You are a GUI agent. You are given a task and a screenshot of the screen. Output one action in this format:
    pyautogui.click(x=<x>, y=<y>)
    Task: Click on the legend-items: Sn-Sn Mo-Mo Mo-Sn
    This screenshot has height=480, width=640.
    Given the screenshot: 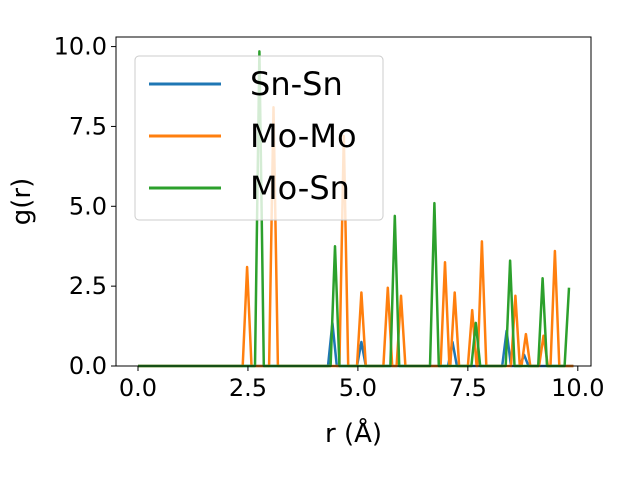 What is the action you would take?
    pyautogui.click(x=253, y=136)
    